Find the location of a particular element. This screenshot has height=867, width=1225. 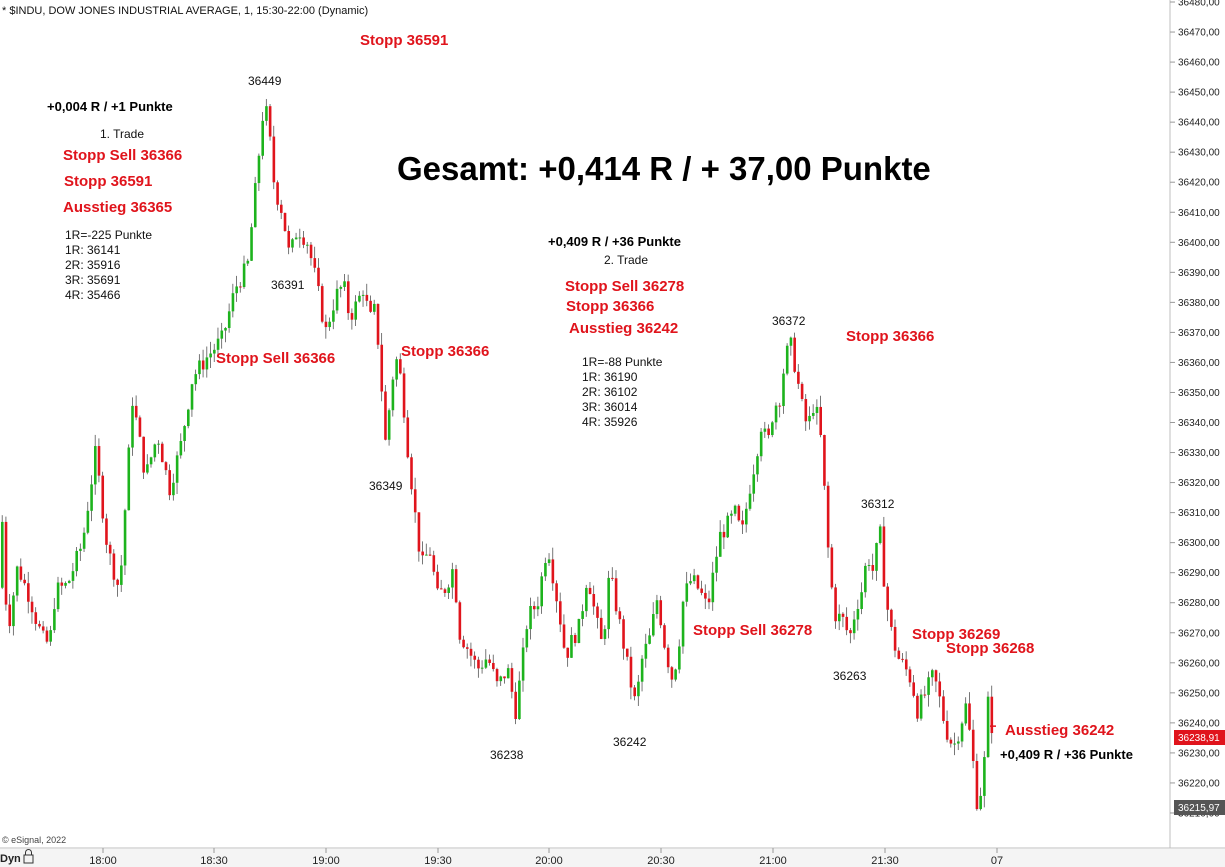

trade1-level: 2R: 35916 is located at coordinates (93, 265).